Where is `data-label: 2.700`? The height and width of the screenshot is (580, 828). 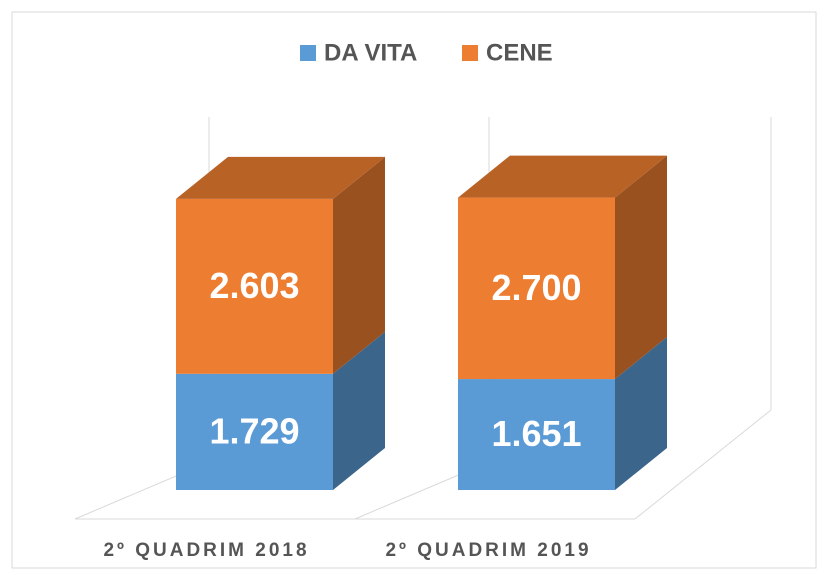
data-label: 2.700 is located at coordinates (536, 287).